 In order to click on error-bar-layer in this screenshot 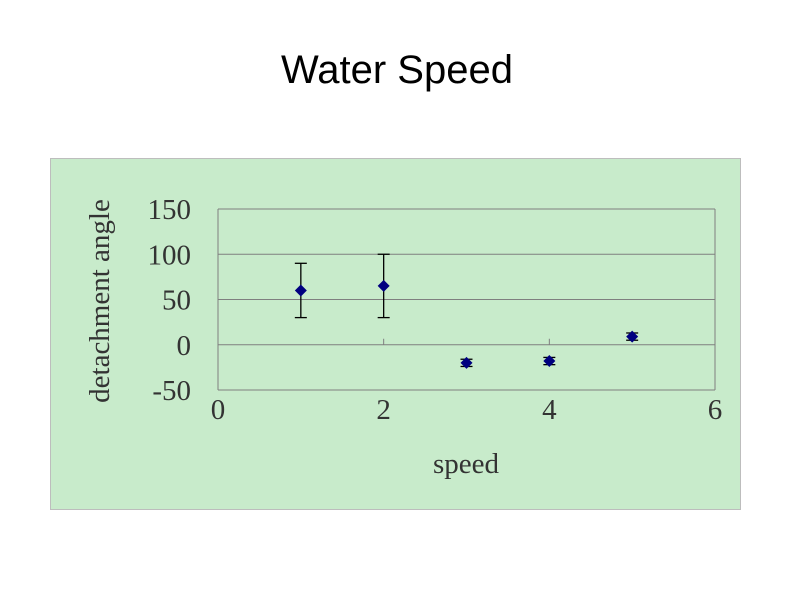, I will do `click(466, 310)`.